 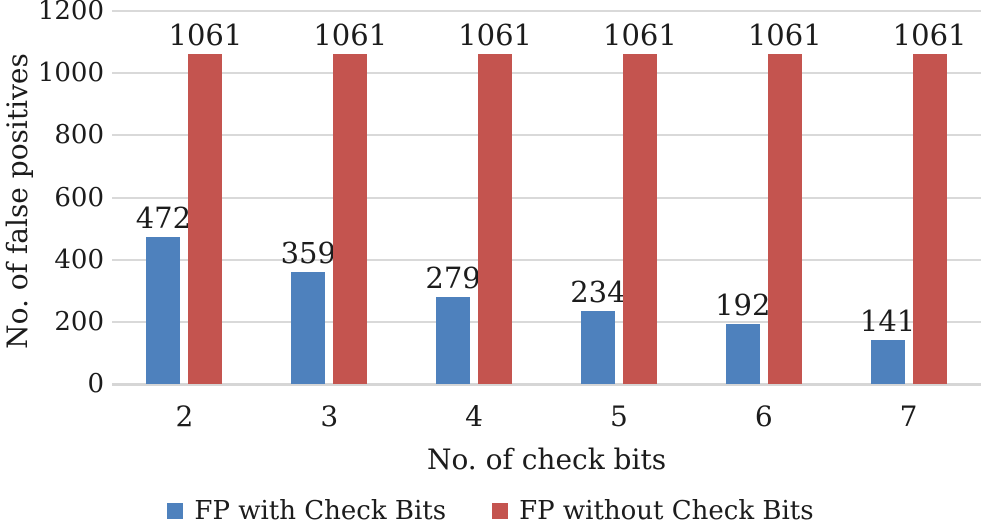 What do you see at coordinates (618, 416) in the screenshot?
I see `x-tick-label: 5` at bounding box center [618, 416].